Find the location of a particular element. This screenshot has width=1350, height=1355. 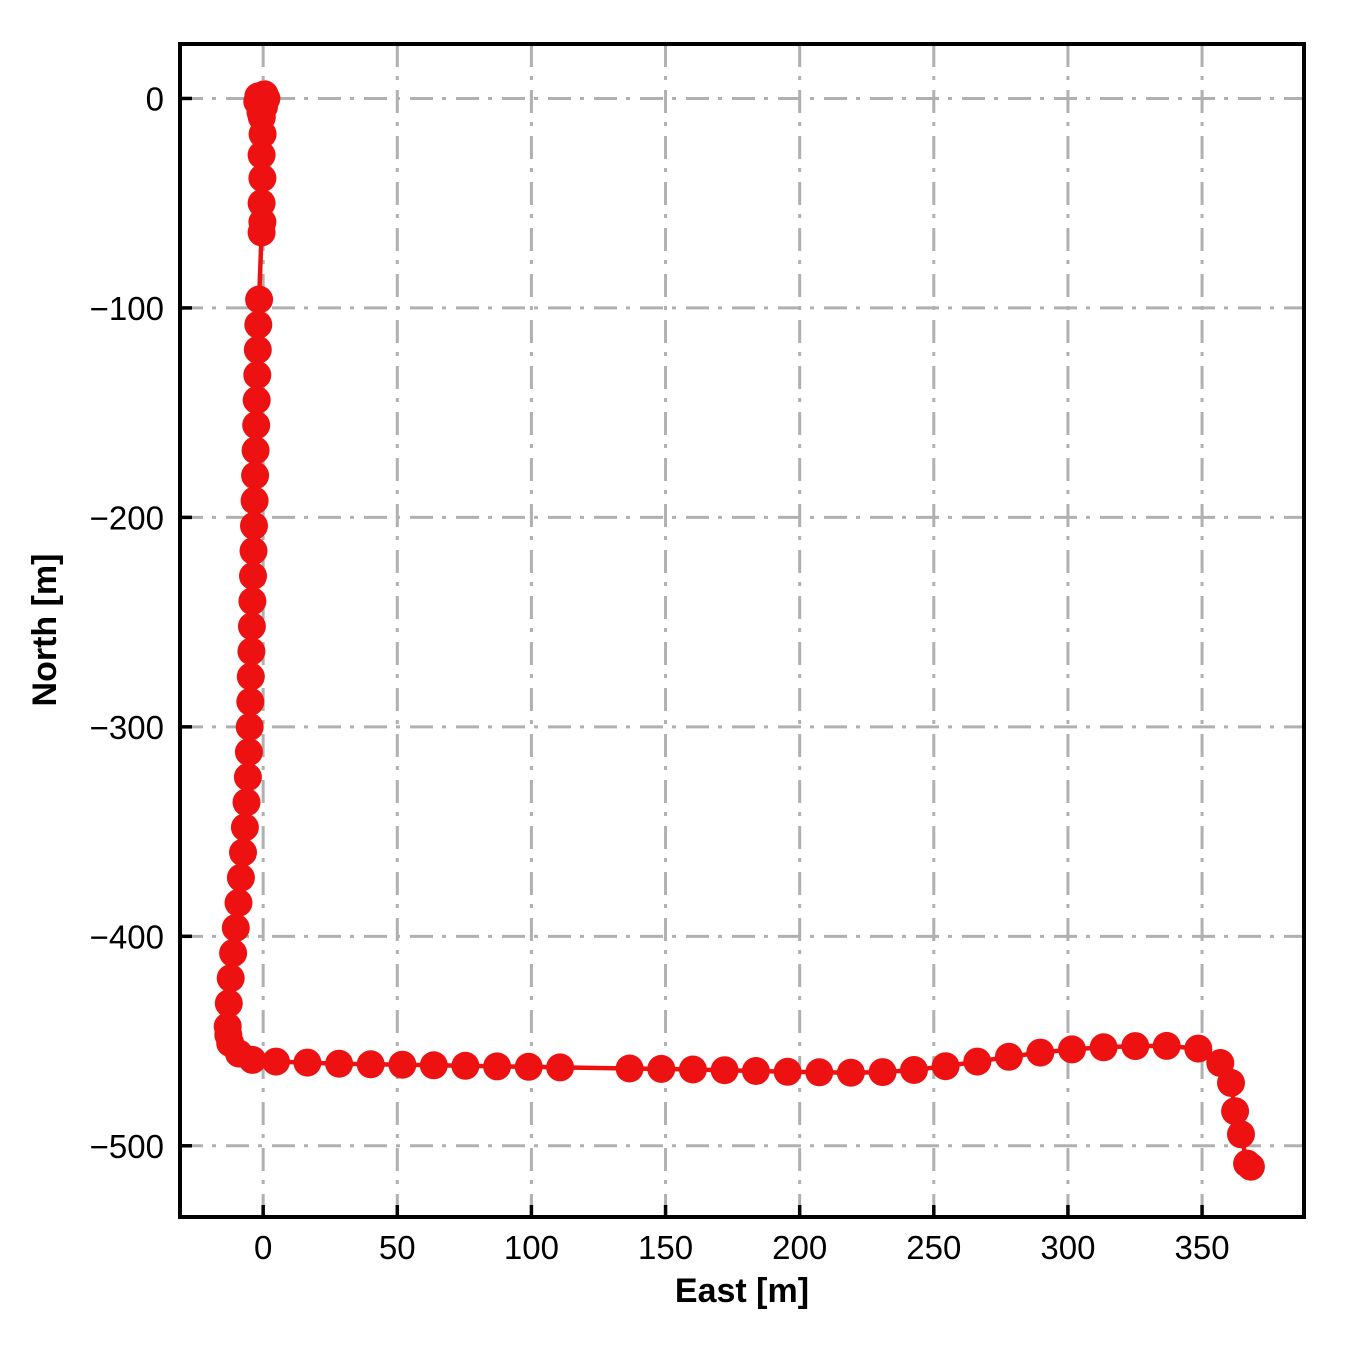

y-tick-label: −300 is located at coordinates (127, 727).